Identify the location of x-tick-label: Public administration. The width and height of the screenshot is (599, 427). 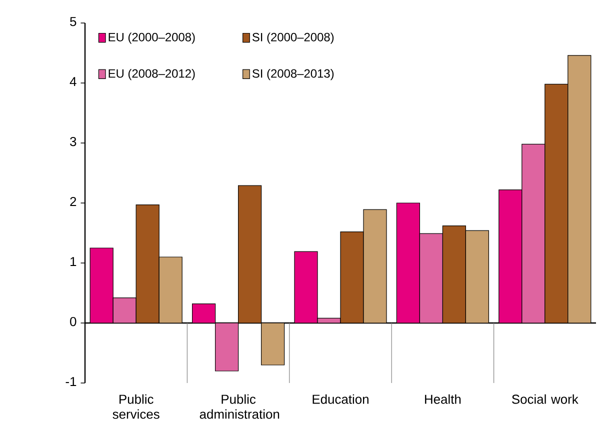
(240, 406).